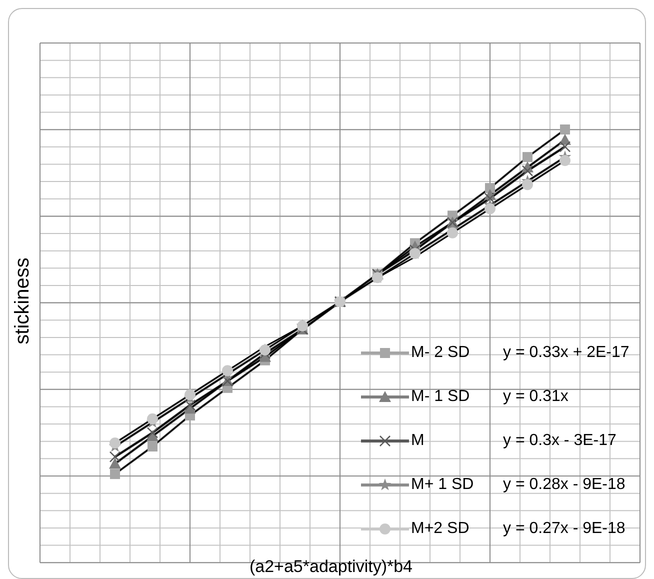 Image resolution: width=654 pixels, height=579 pixels. What do you see at coordinates (441, 353) in the screenshot?
I see `legend-label: M- 2 SD` at bounding box center [441, 353].